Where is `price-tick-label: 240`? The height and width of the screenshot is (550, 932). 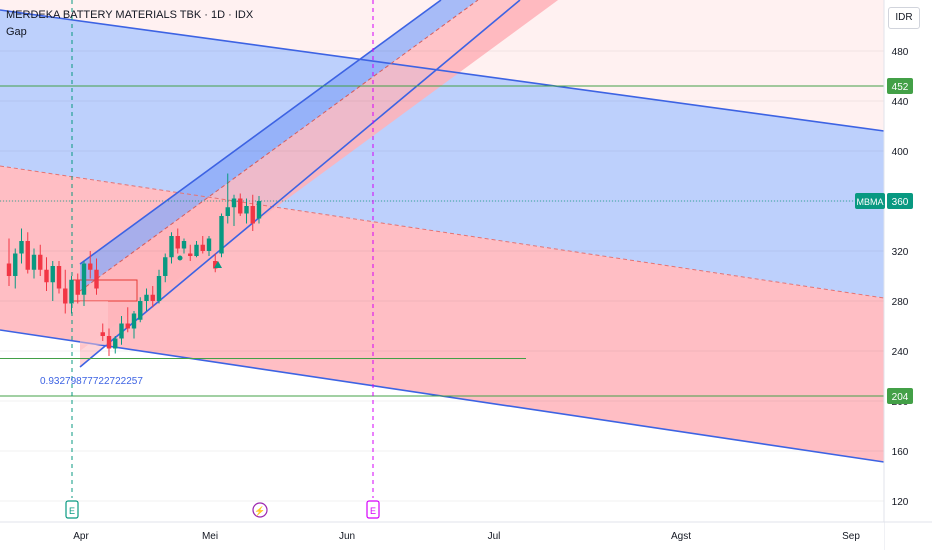
price-tick-label: 240 is located at coordinates (900, 352).